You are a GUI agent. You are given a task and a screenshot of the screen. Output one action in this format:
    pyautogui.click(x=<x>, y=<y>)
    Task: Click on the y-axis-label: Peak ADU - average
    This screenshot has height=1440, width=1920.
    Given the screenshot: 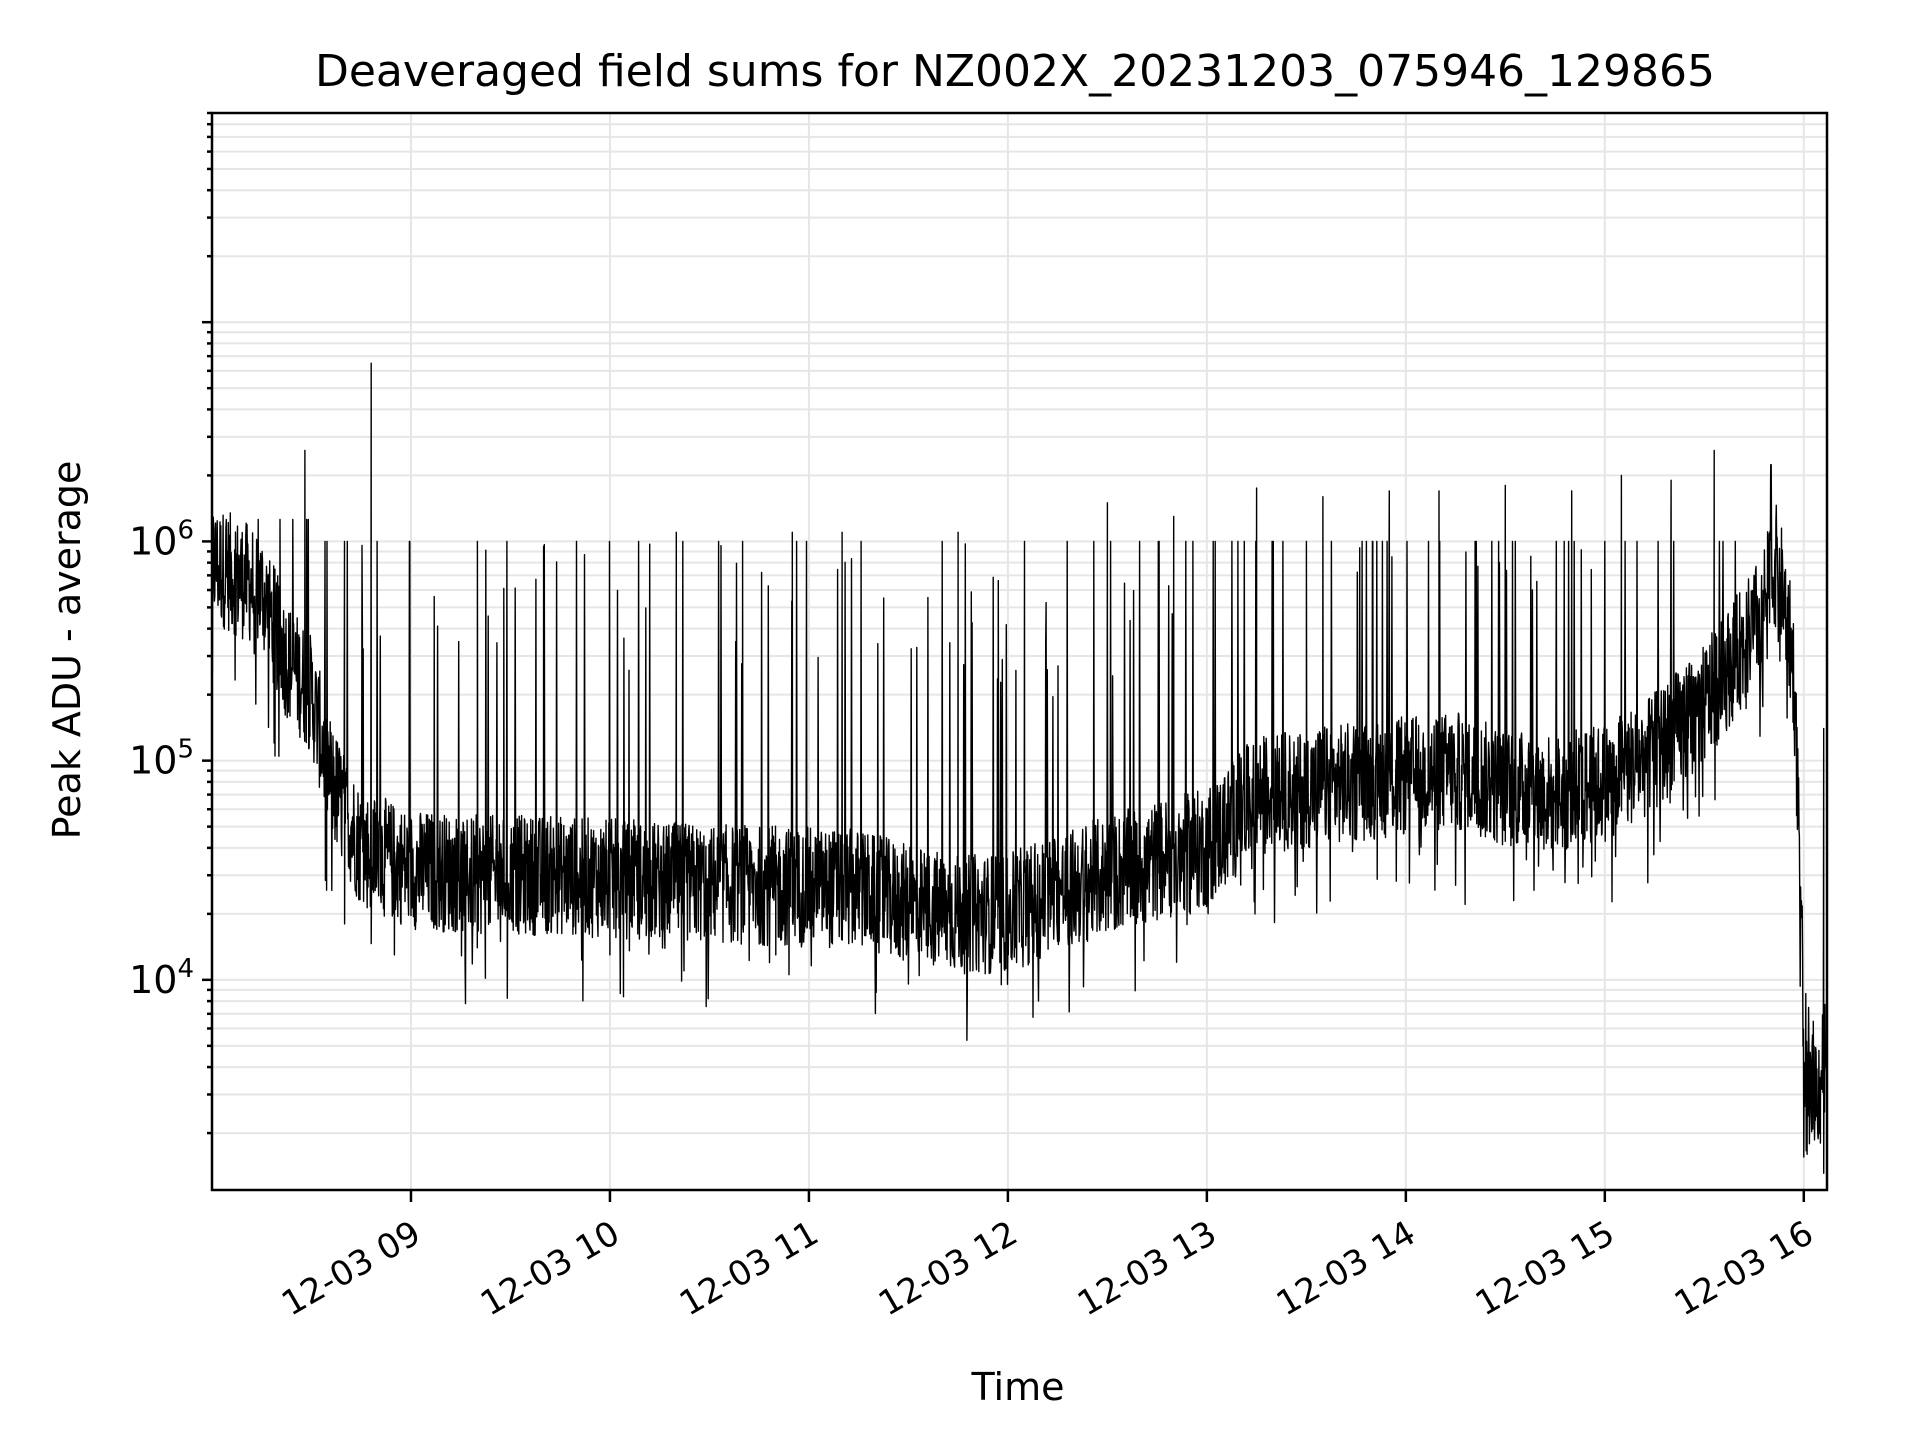 What is the action you would take?
    pyautogui.click(x=67, y=650)
    